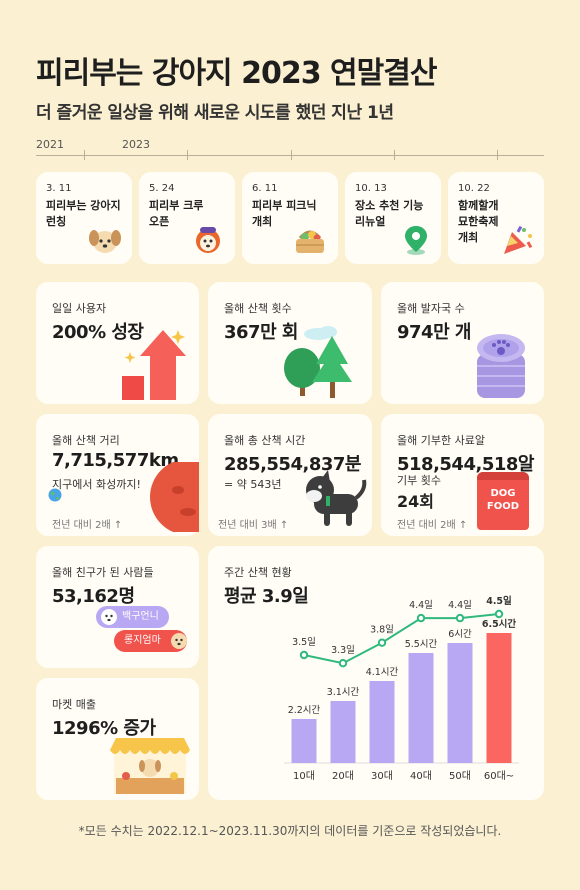 The image size is (580, 890). What do you see at coordinates (462, 343) in the screenshot?
I see `footprints-card: 올해 발자국 수 974만 개` at bounding box center [462, 343].